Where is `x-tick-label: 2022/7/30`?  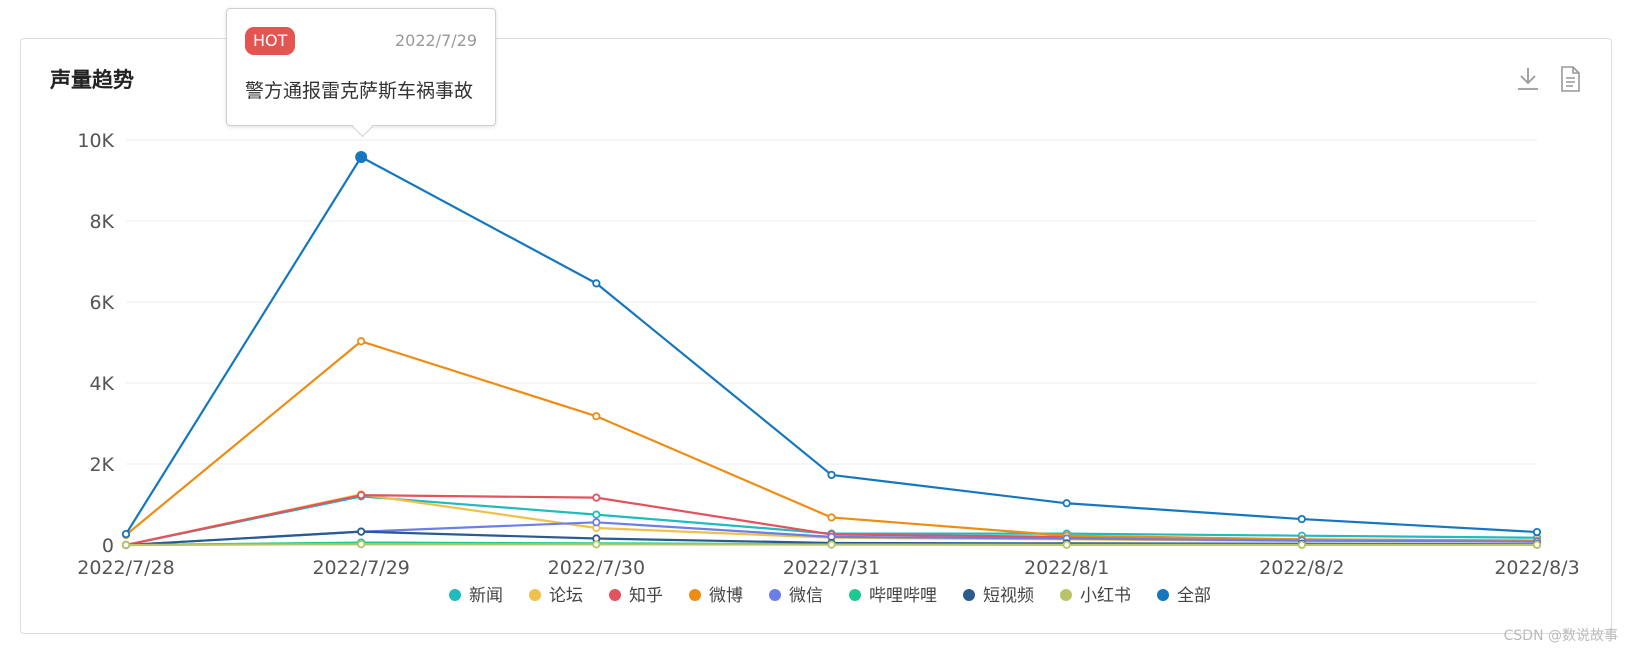 x-tick-label: 2022/7/30 is located at coordinates (596, 568).